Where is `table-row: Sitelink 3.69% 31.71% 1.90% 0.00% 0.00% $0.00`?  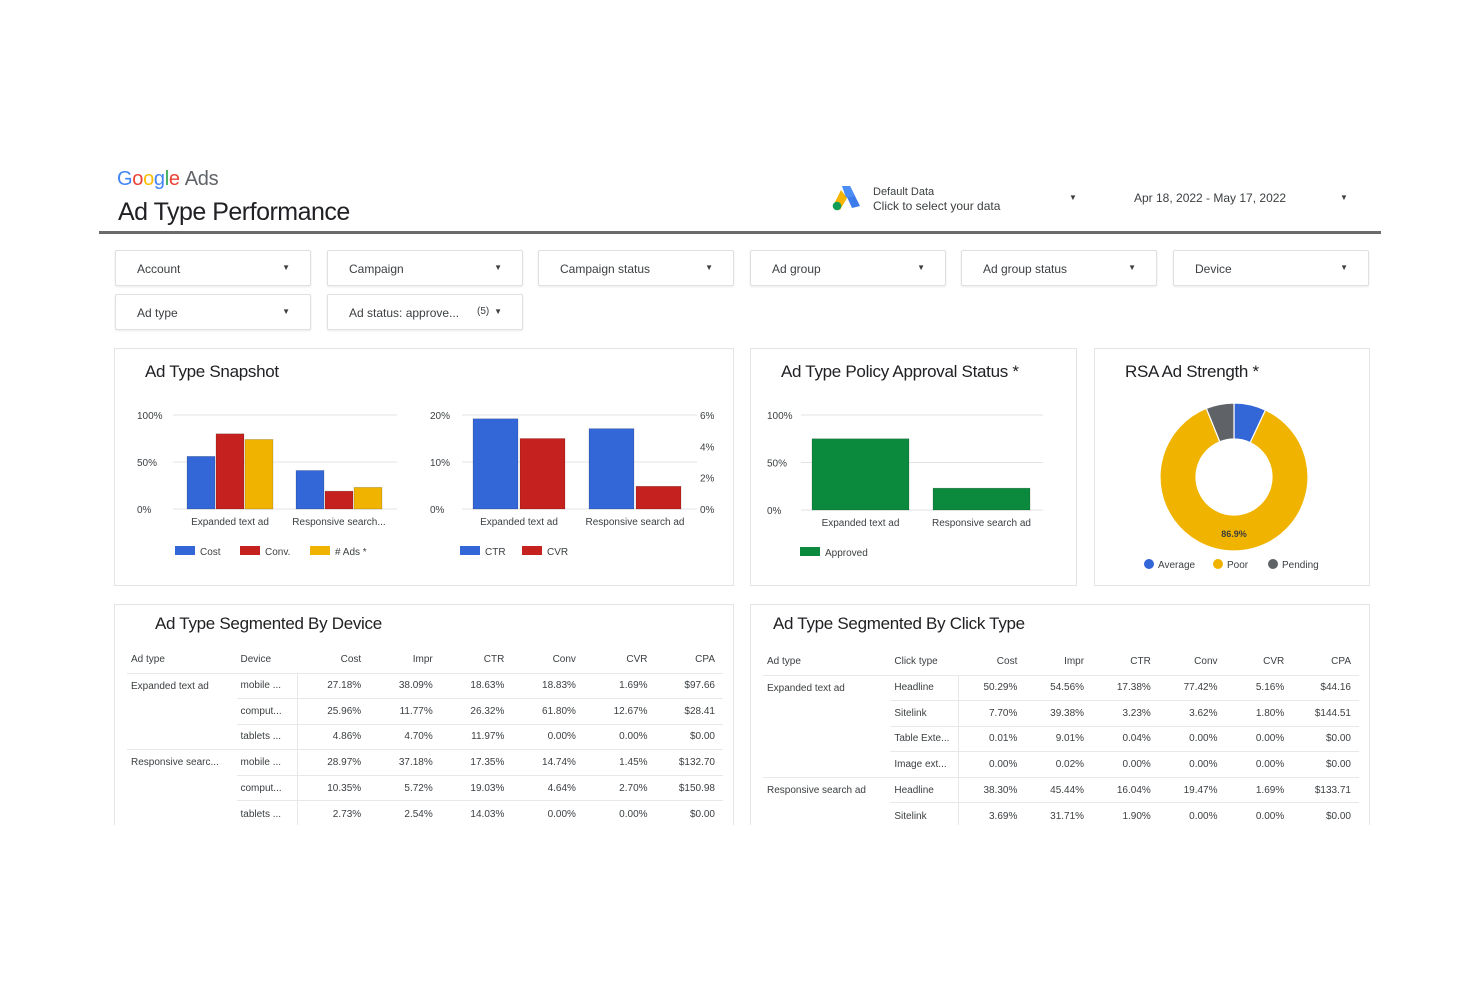 table-row: Sitelink 3.69% 31.71% 1.90% 0.00% 0.00% $0.00 is located at coordinates (1061, 813).